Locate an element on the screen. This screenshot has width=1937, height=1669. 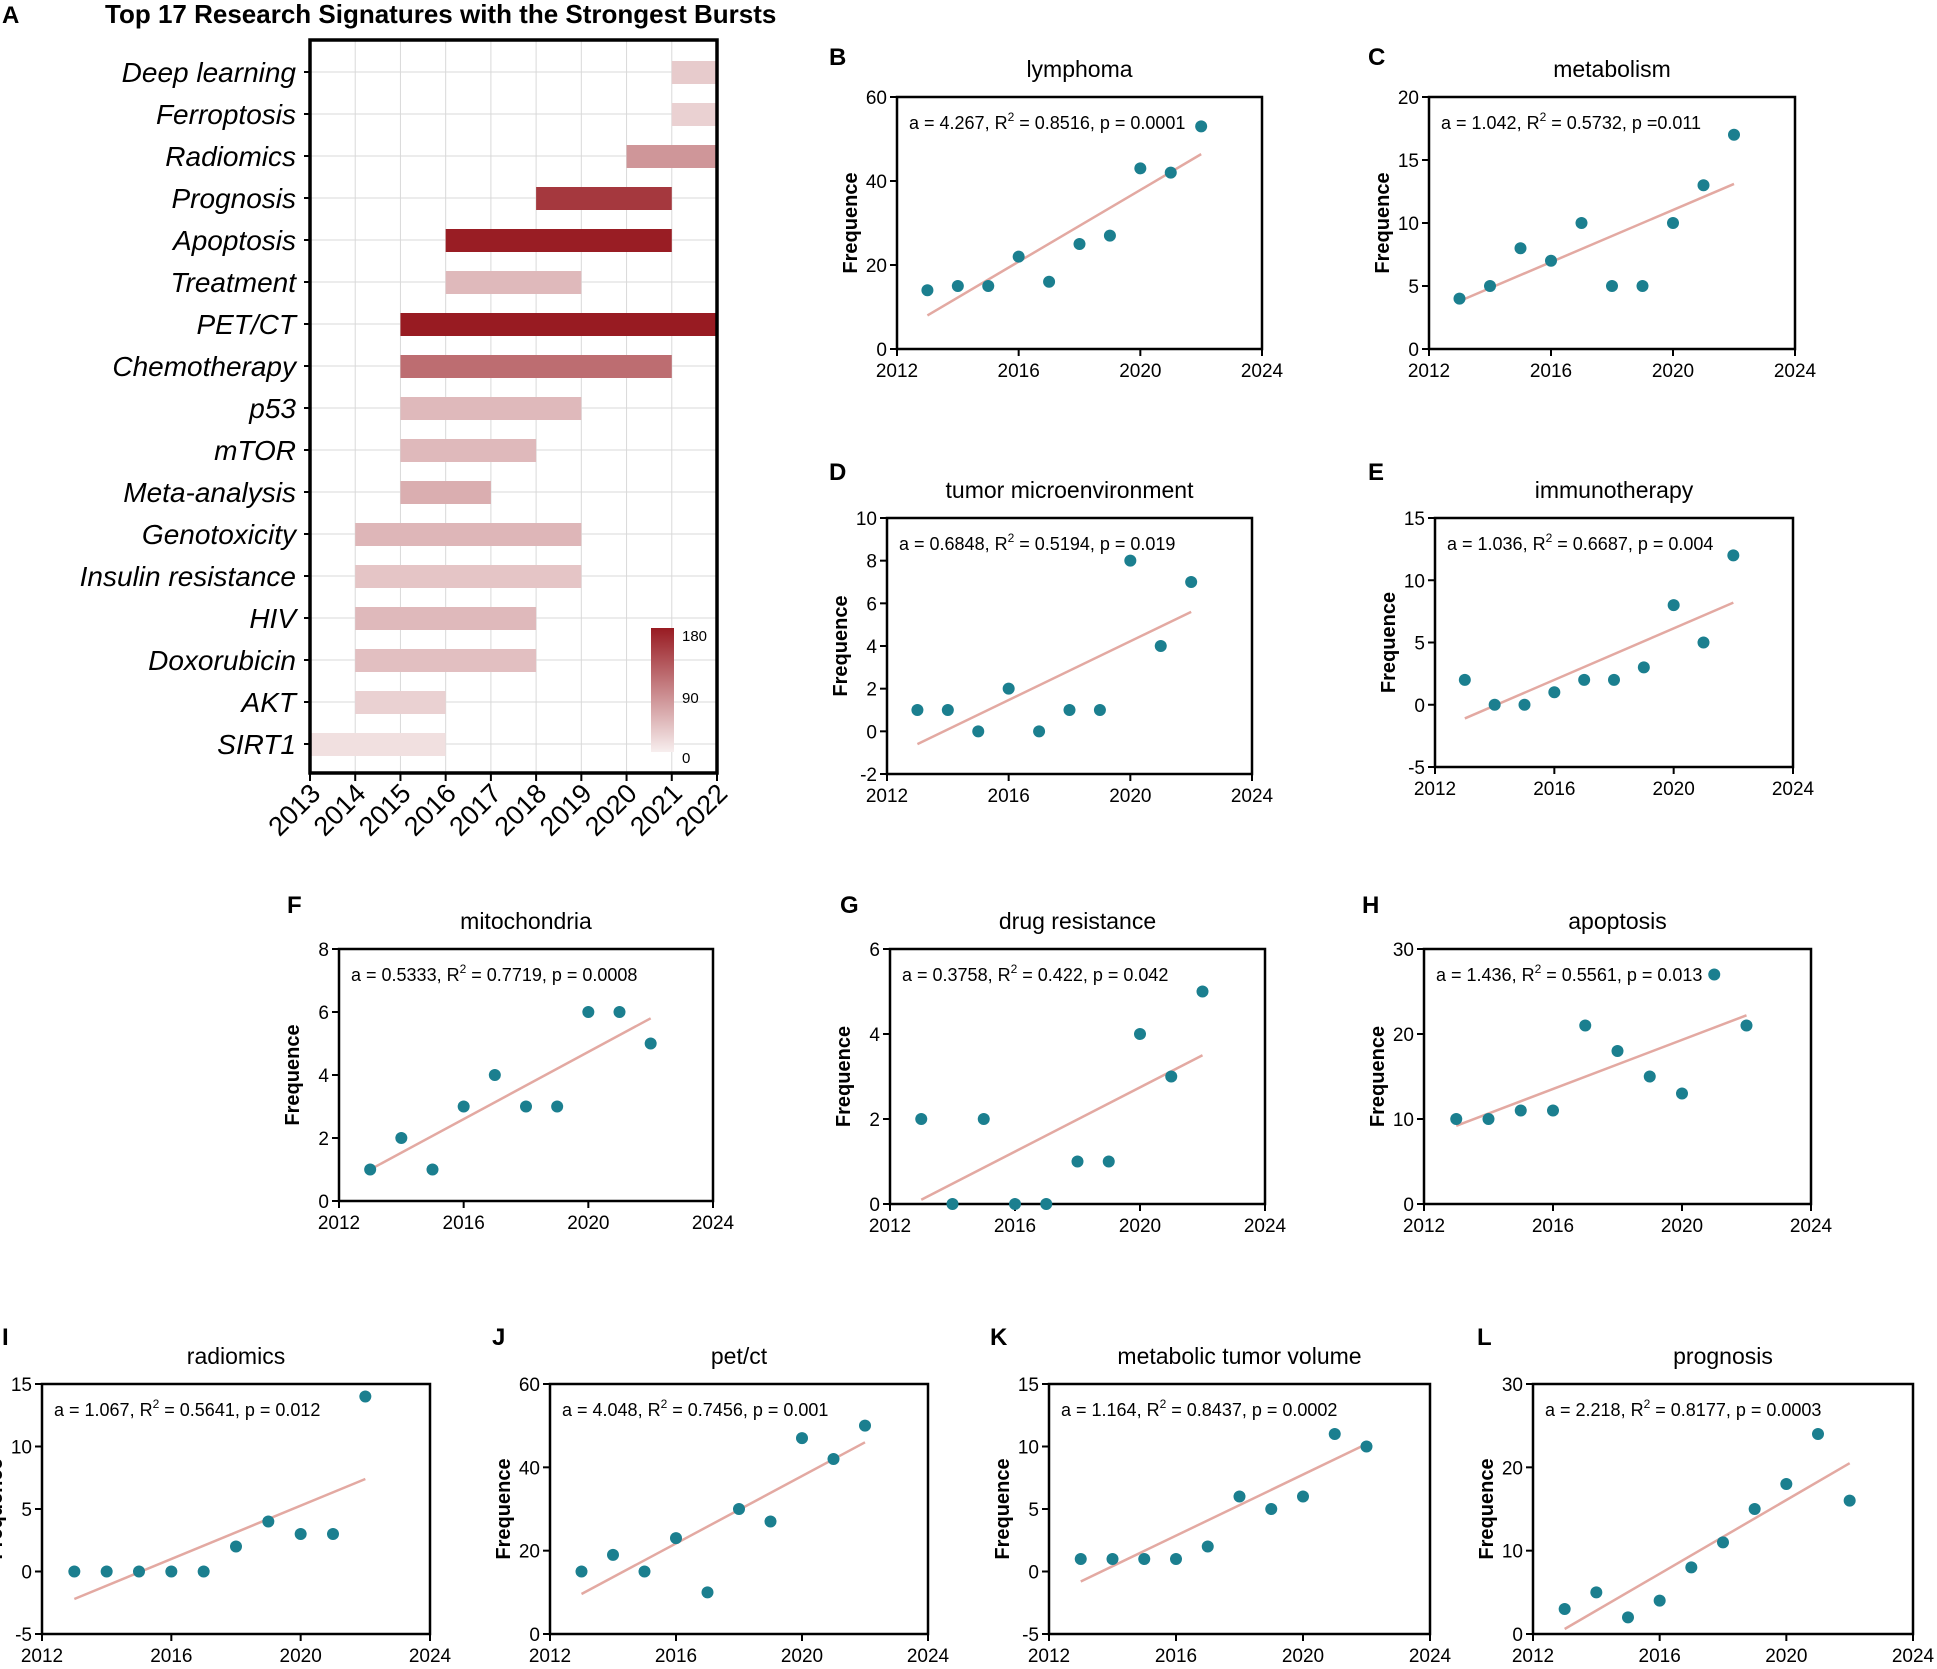
annotation-rest: = 0.8177, p = 0.0003 is located at coordinates (1735, 1410).